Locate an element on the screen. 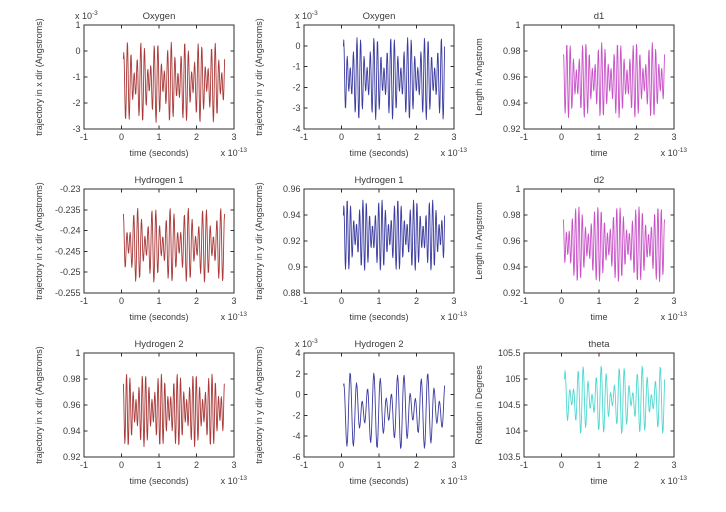 The image size is (726, 512). svg-text: time is located at coordinates (598, 153).